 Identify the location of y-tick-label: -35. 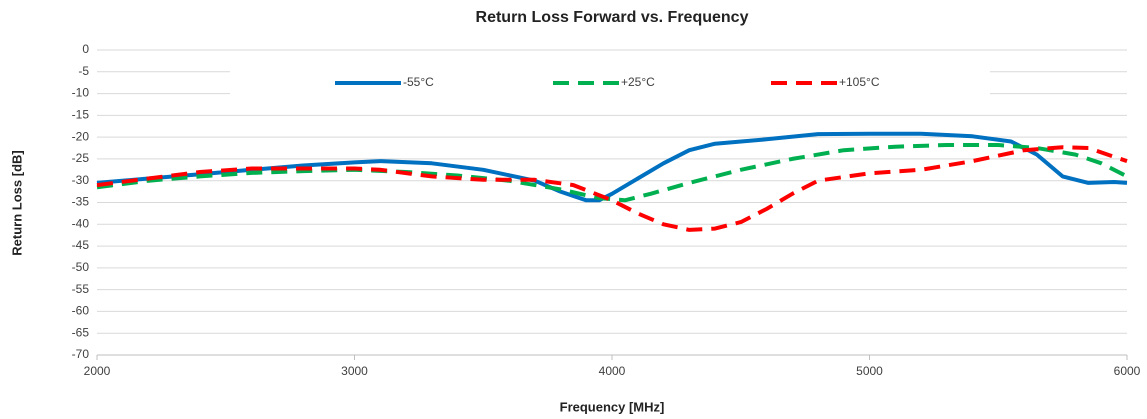
(81, 202).